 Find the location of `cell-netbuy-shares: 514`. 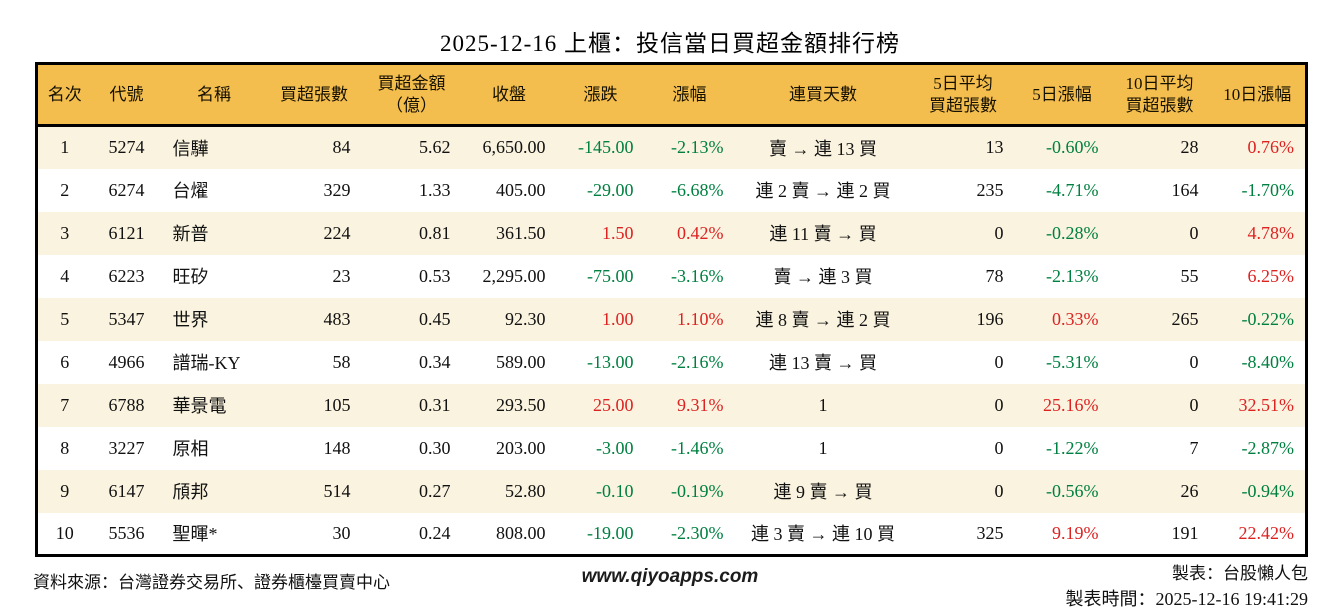

cell-netbuy-shares: 514 is located at coordinates (337, 490).